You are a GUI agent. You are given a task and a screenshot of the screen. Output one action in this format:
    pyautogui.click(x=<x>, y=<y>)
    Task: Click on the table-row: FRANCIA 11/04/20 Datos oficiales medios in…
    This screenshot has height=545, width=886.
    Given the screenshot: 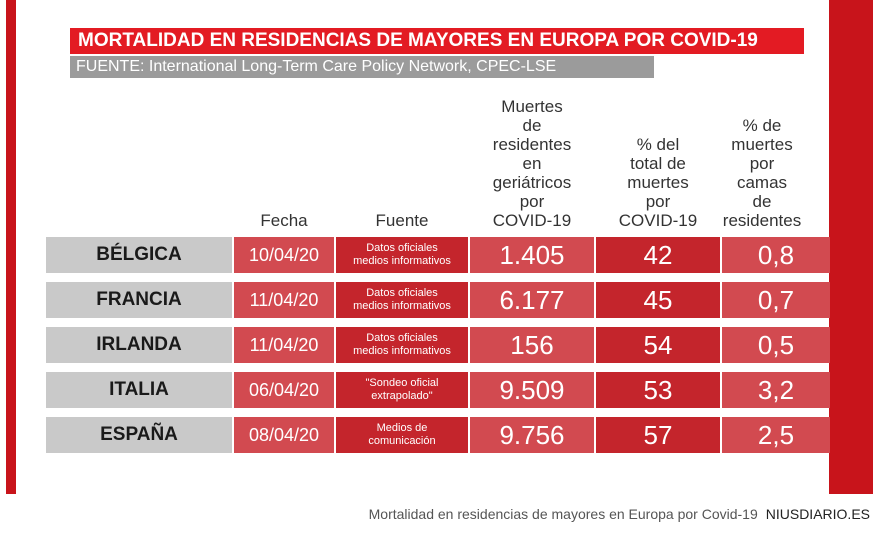 What is the action you would take?
    pyautogui.click(x=438, y=300)
    